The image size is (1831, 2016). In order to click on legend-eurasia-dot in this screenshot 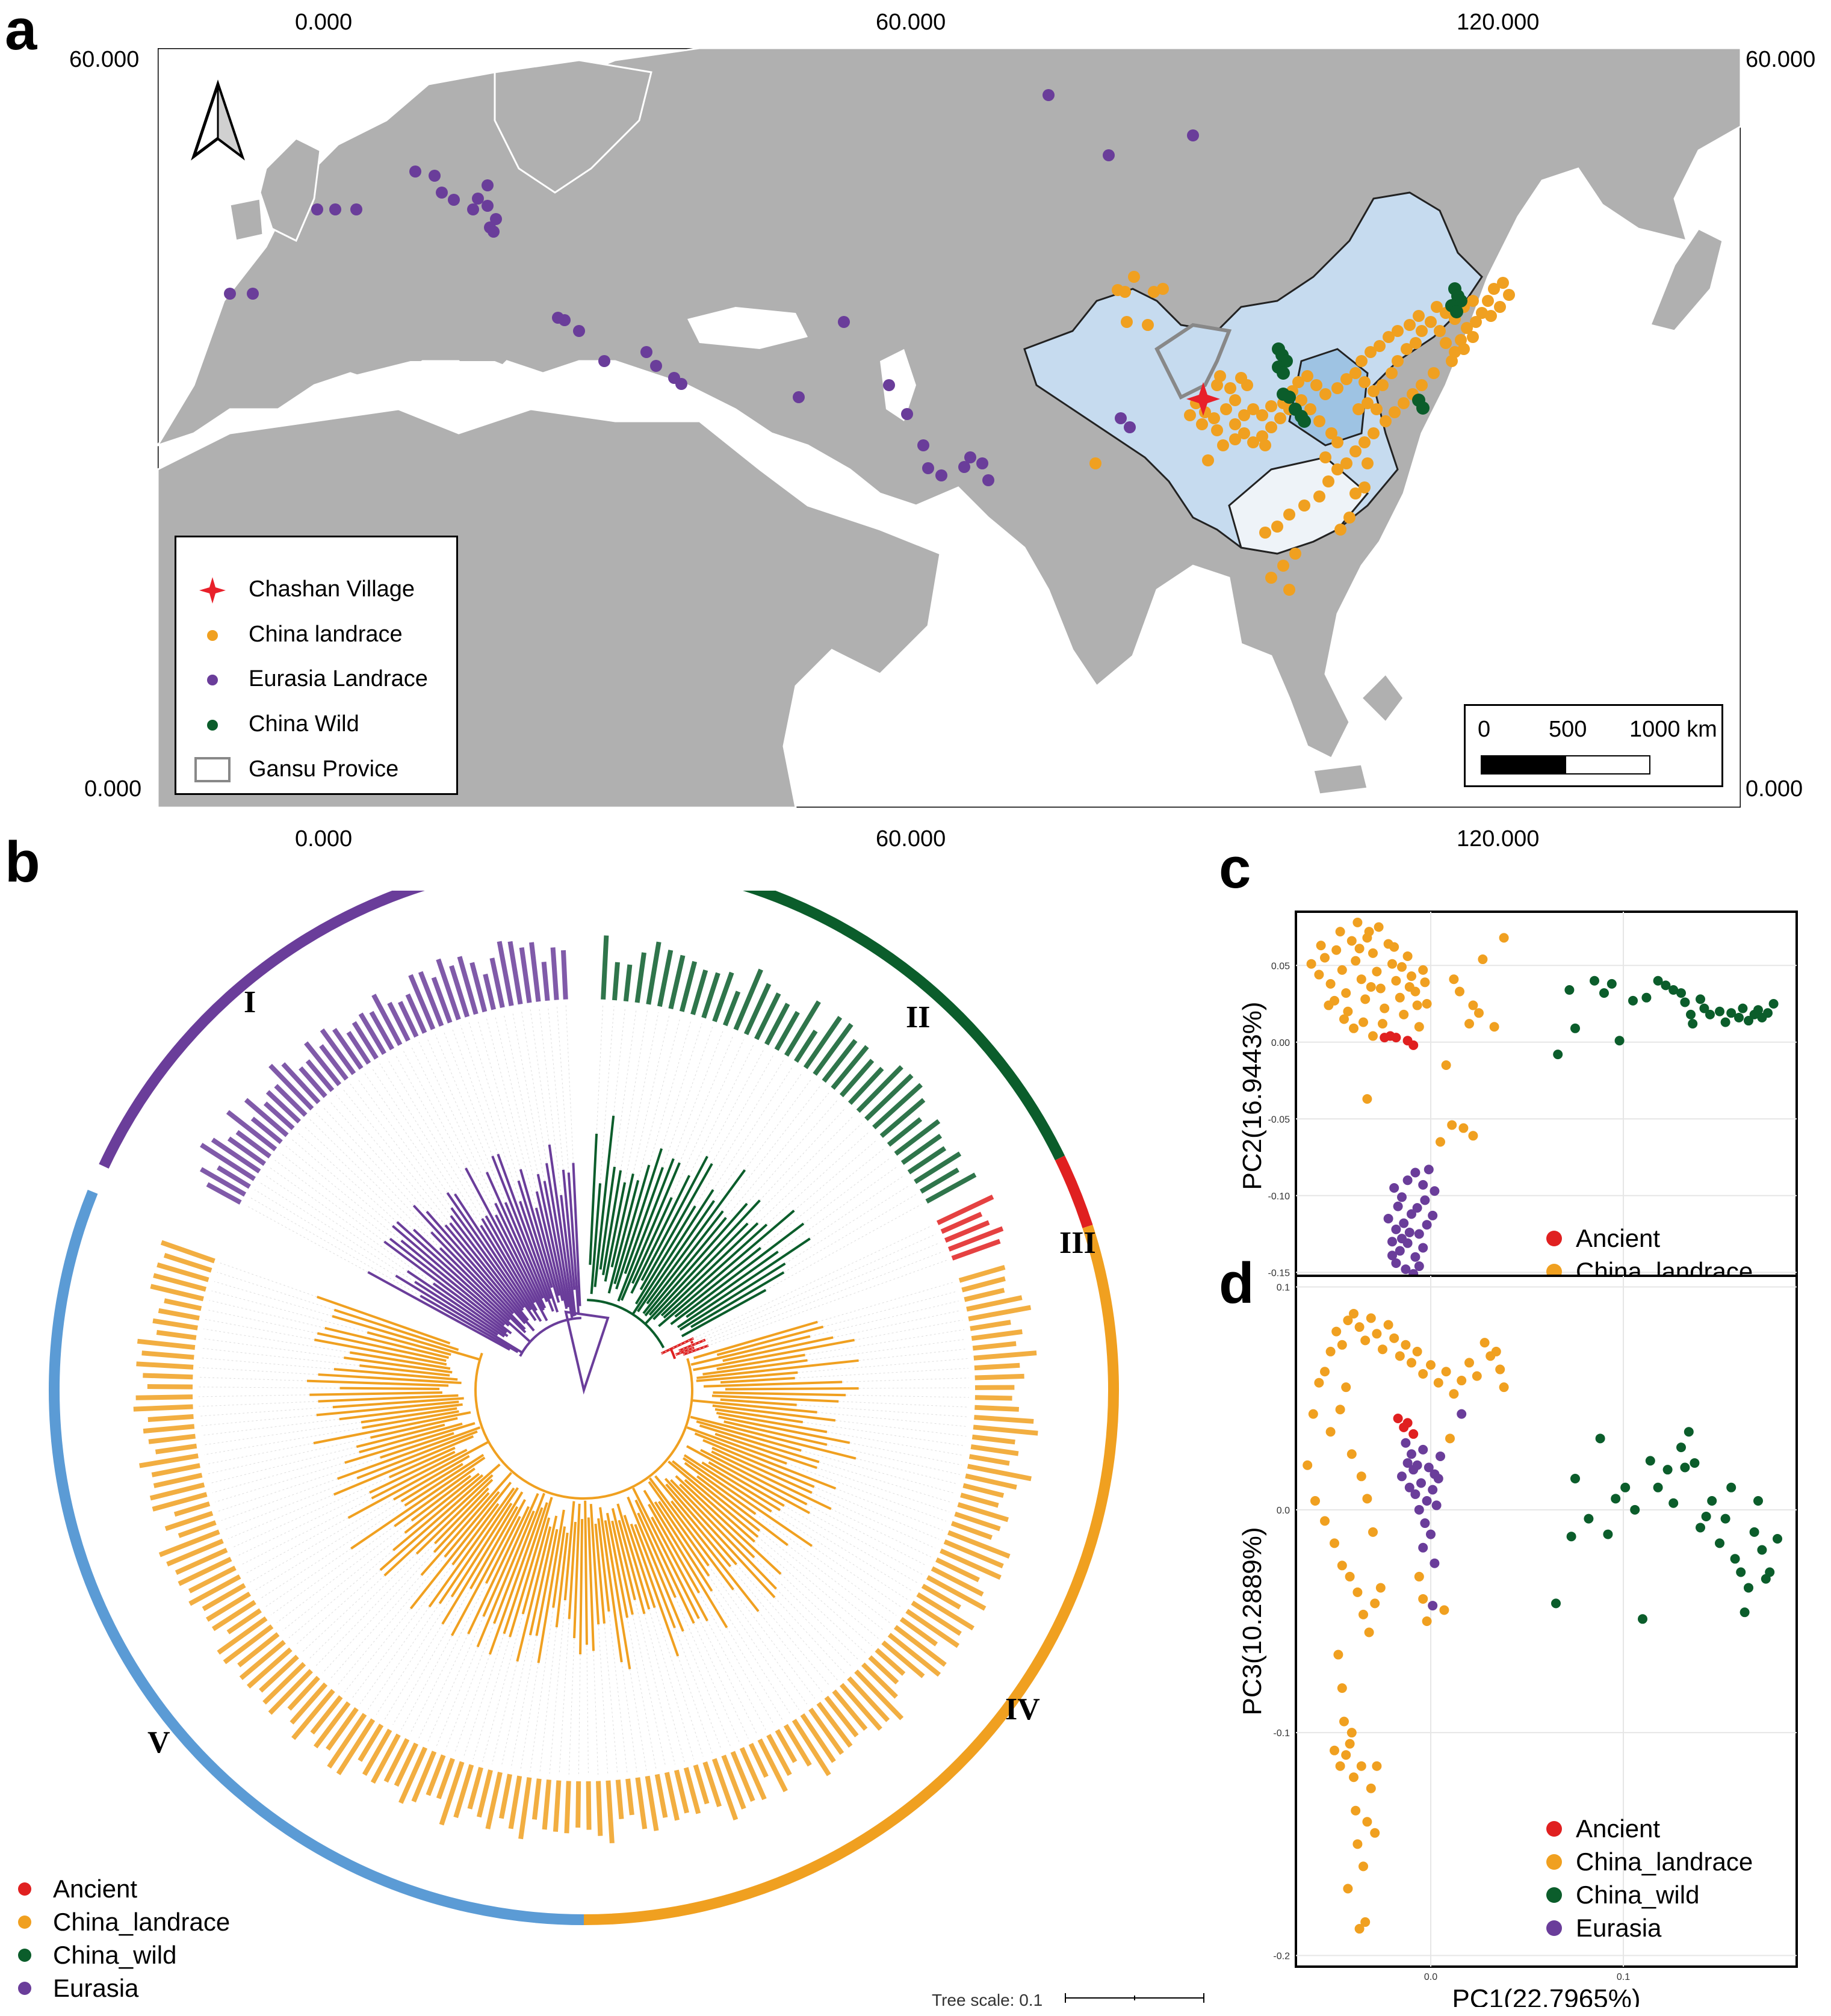, I will do `click(212, 680)`.